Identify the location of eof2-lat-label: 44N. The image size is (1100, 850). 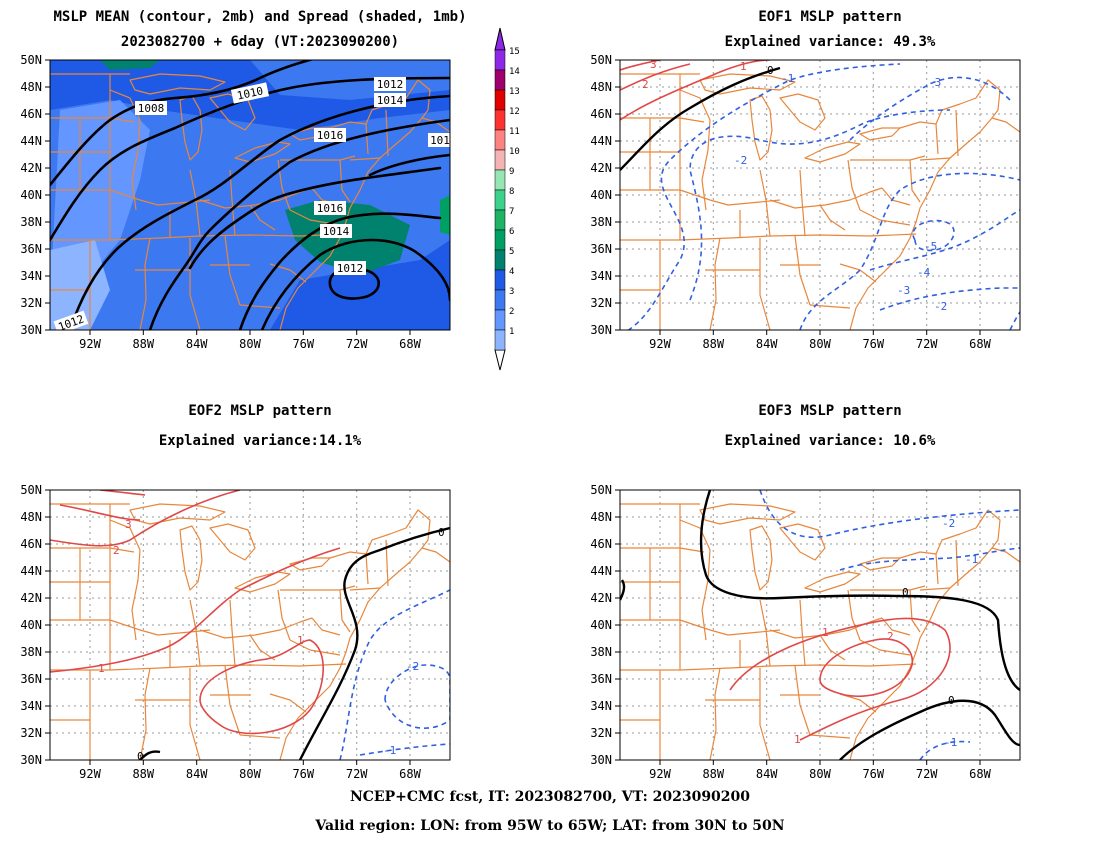
(31, 571).